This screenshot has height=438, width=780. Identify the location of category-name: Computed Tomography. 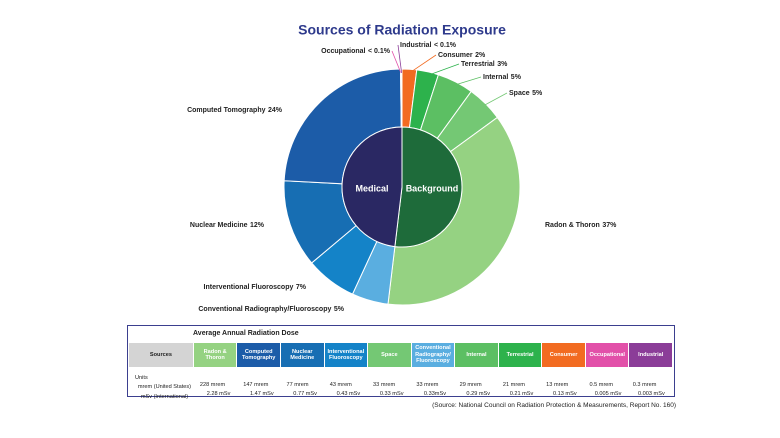
(226, 110).